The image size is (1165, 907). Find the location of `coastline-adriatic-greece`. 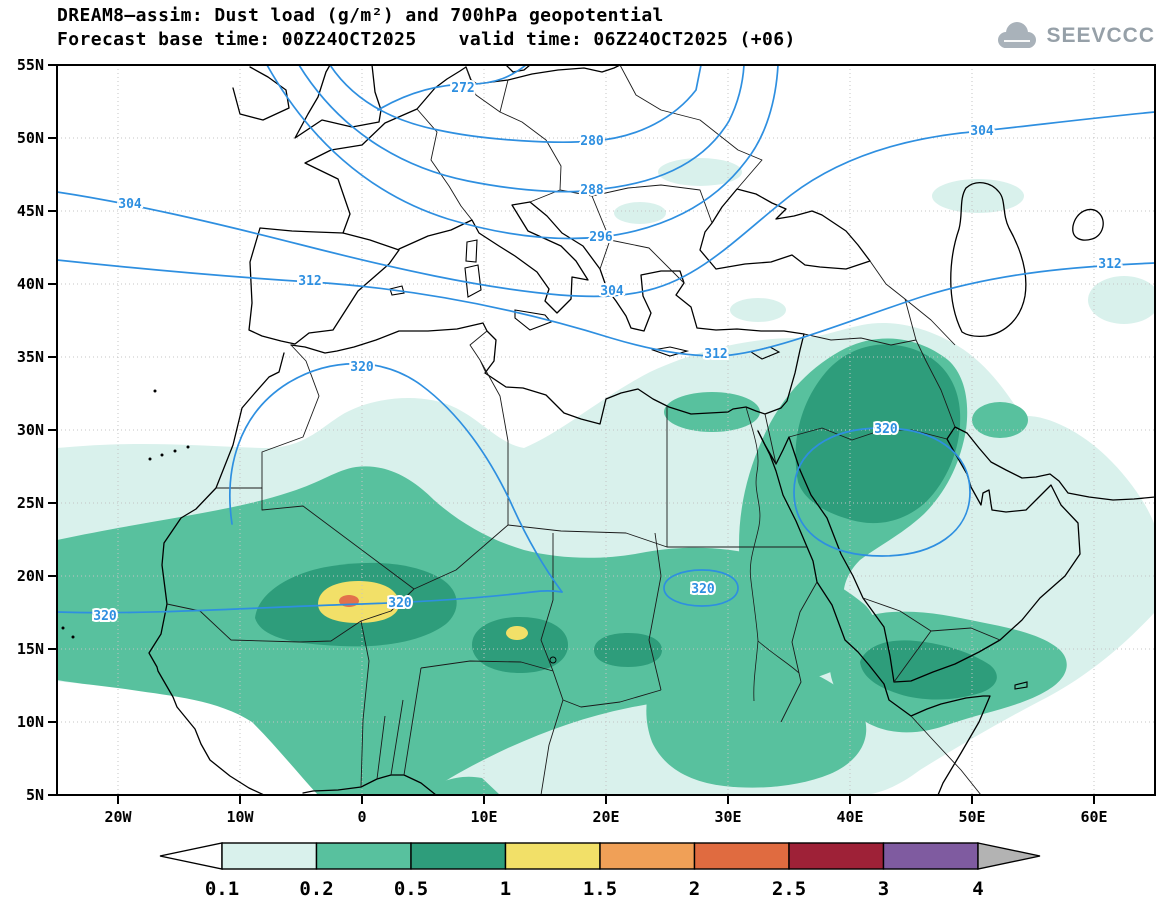

coastline-adriatic-greece is located at coordinates (667, 268).